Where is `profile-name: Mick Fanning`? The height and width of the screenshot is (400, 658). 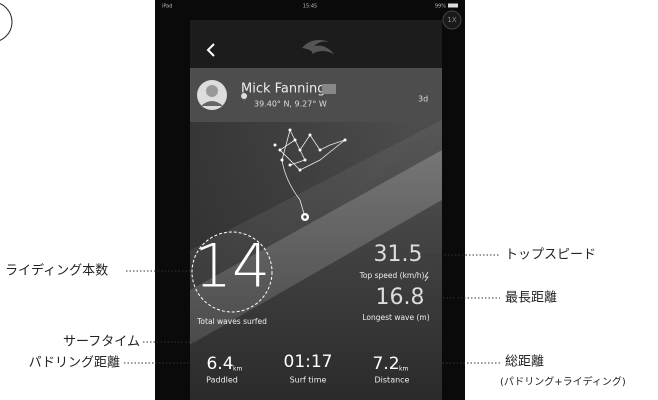
profile-name: Mick Fanning is located at coordinates (283, 89).